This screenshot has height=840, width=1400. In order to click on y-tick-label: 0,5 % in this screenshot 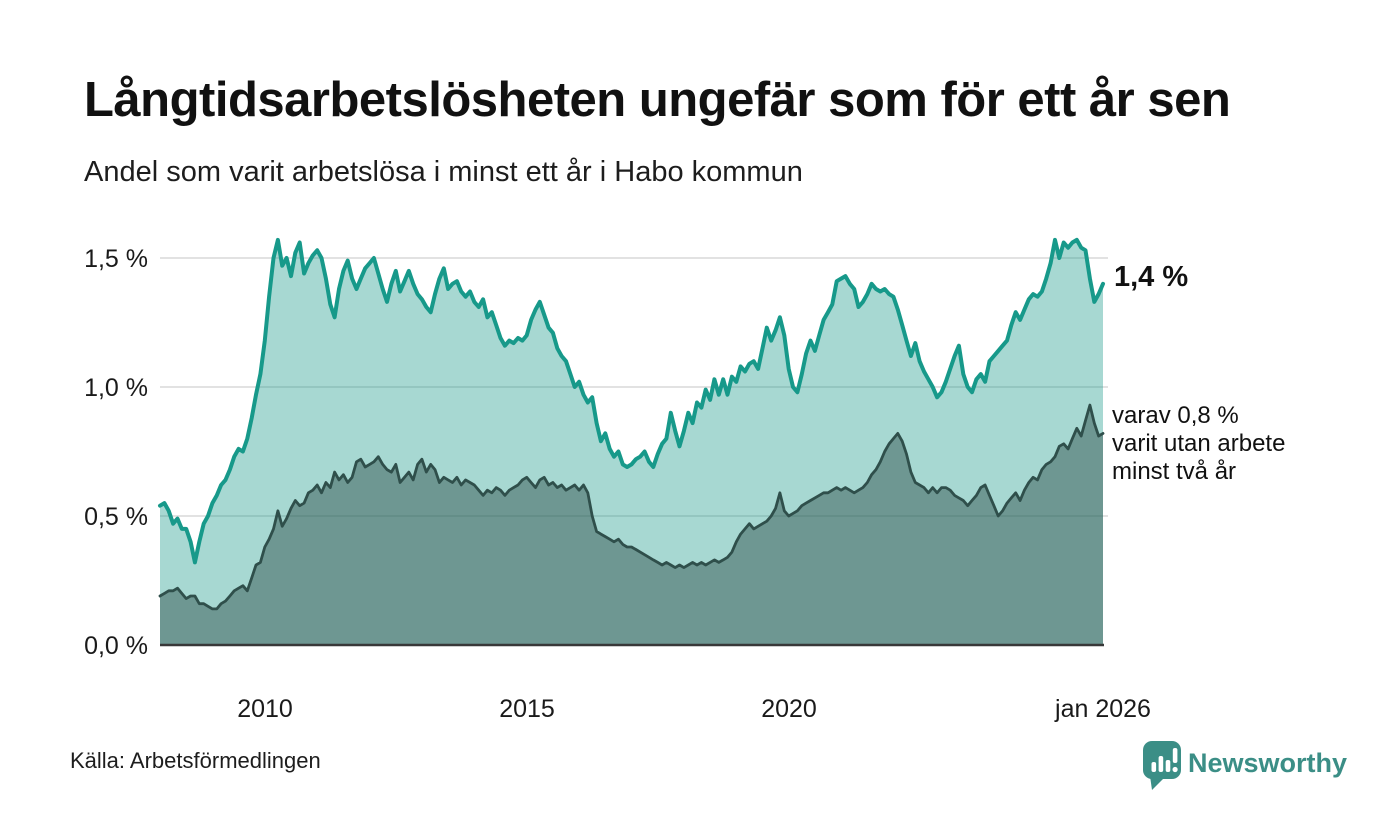, I will do `click(116, 517)`.